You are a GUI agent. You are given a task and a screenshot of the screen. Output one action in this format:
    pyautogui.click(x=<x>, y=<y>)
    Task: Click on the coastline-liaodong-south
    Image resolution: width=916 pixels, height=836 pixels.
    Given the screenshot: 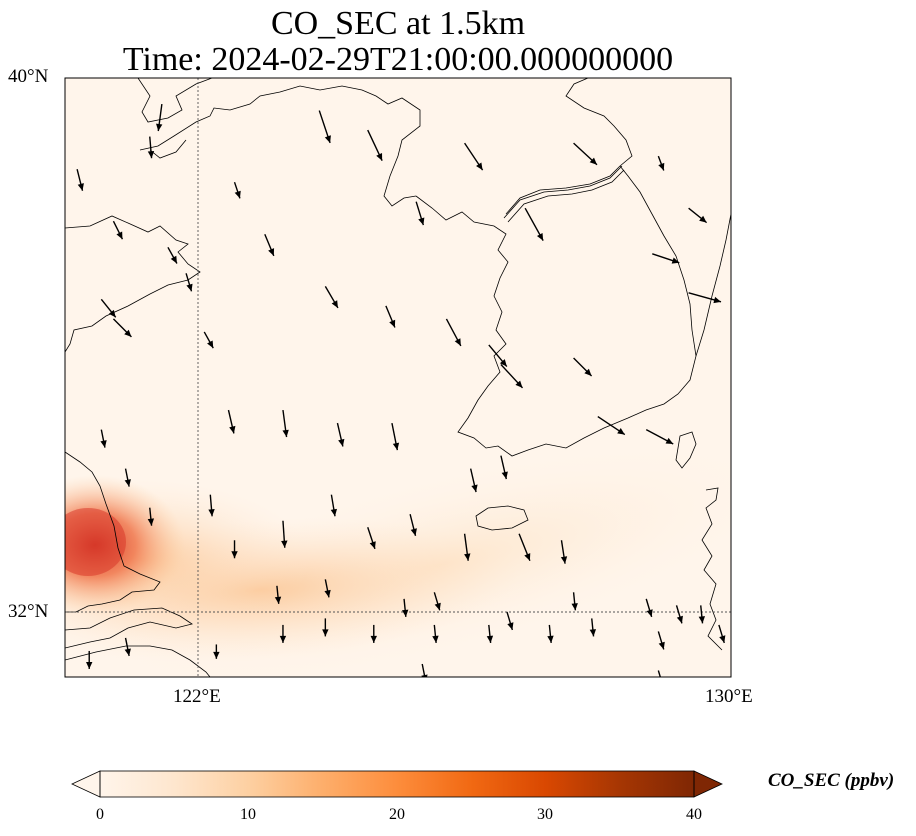 What is the action you would take?
    pyautogui.click(x=280, y=146)
    